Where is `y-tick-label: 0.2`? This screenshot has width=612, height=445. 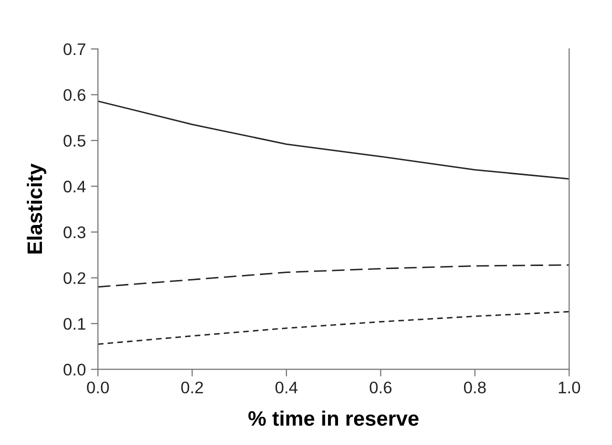
y-tick-label: 0.2 is located at coordinates (75, 278).